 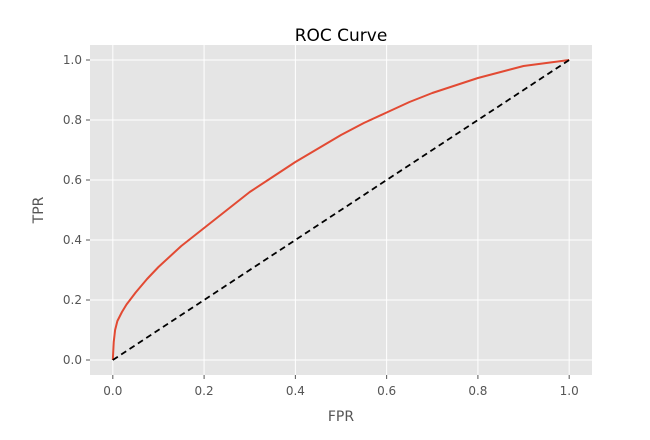 What do you see at coordinates (39, 210) in the screenshot?
I see `y-axis-label: TPR` at bounding box center [39, 210].